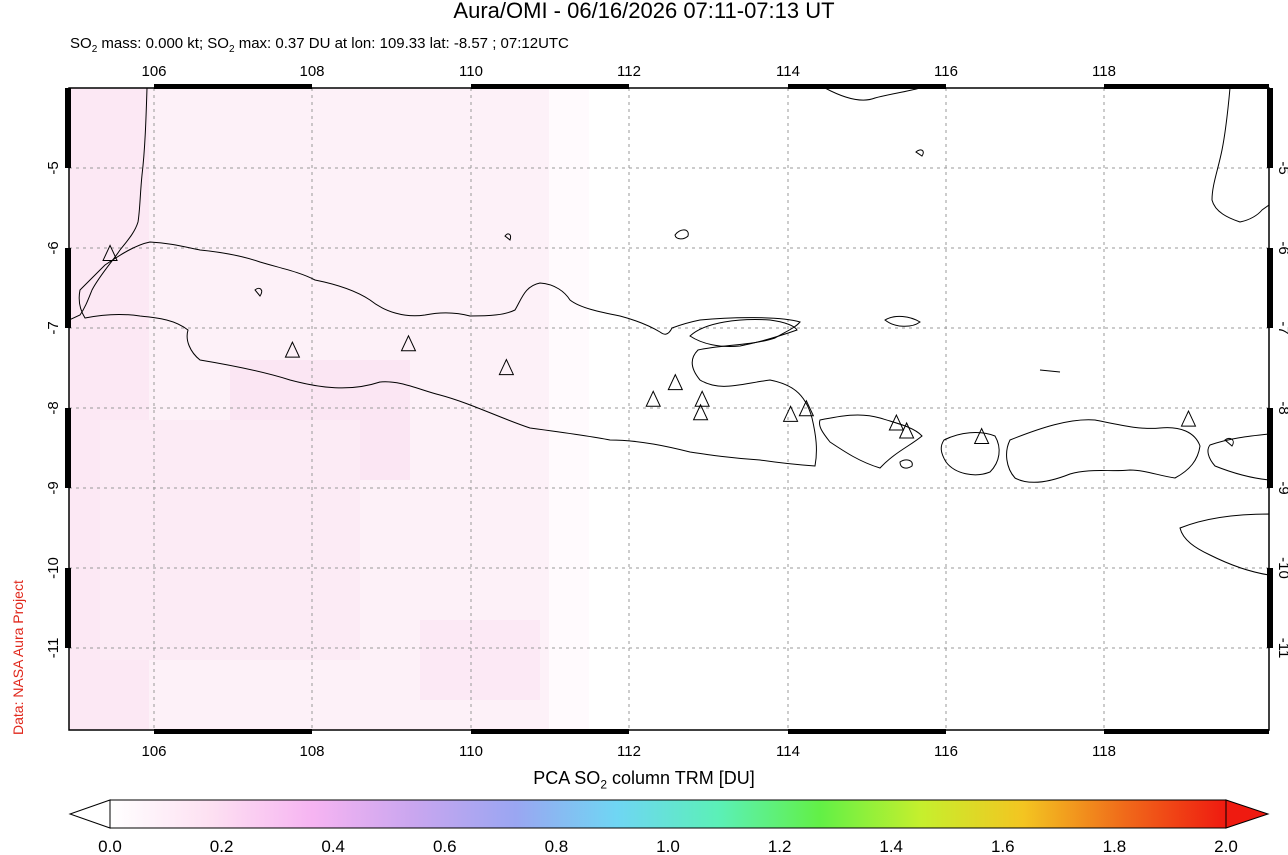  I want to click on lat-ticks-right: -5 -6 -7 -8 -9 -10 -11, so click(1281, 409).